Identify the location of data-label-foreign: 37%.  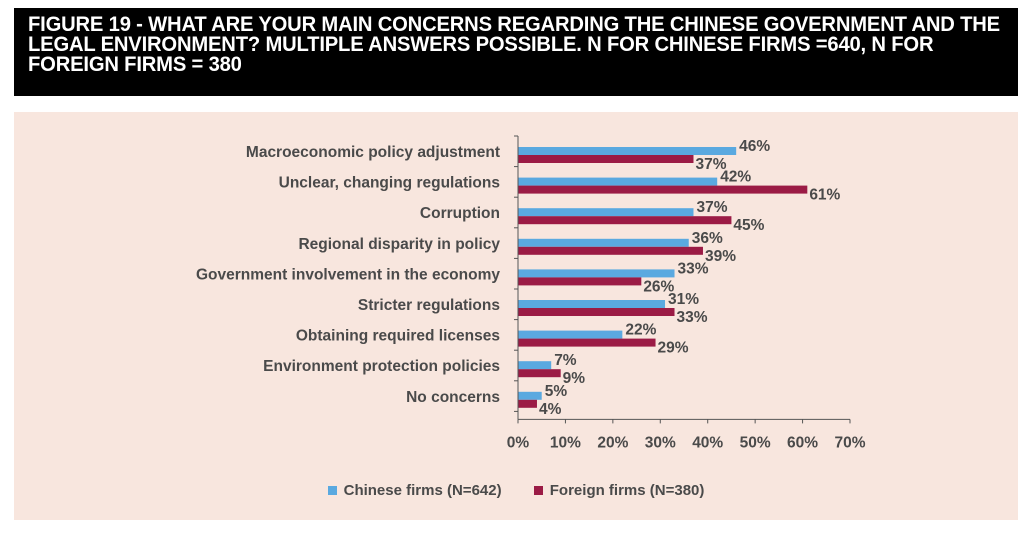
(710, 164).